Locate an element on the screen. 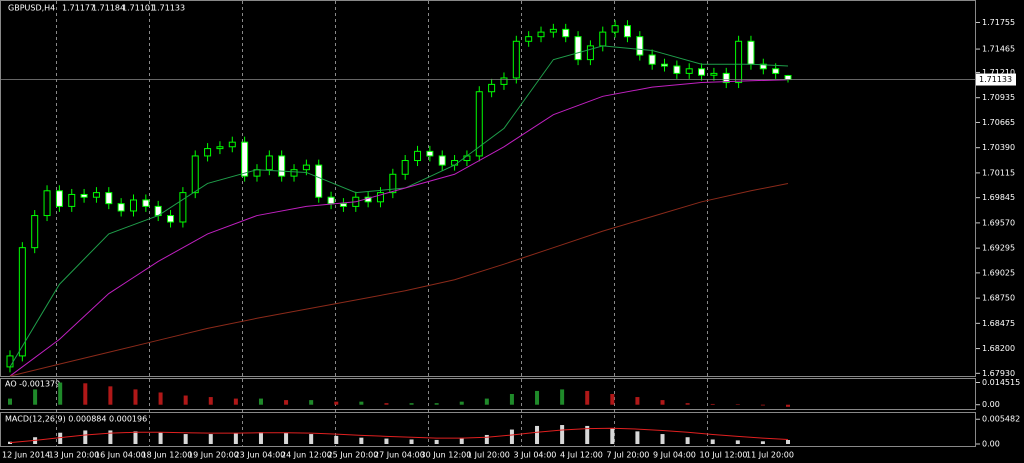 The height and width of the screenshot is (463, 1024). price-label: 1.71133 is located at coordinates (995, 79).